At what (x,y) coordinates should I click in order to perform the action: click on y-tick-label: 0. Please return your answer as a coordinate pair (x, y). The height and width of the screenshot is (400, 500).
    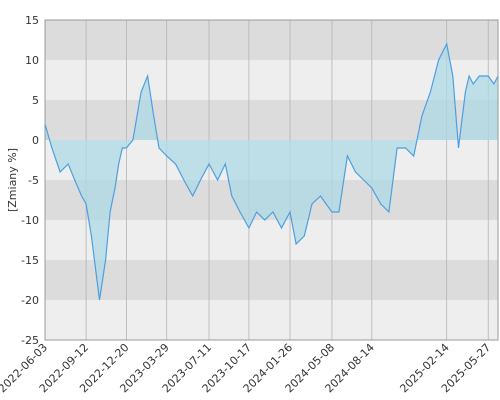
    Looking at the image, I should click on (35, 140).